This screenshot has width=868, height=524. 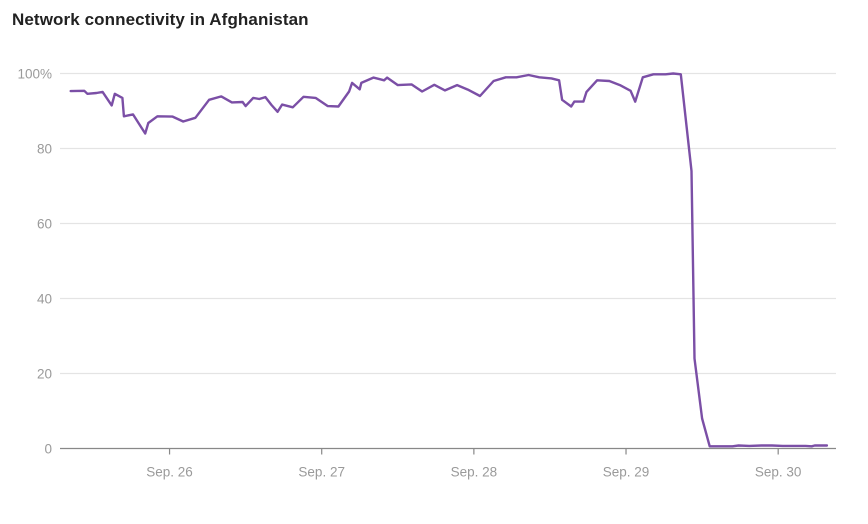 I want to click on y-tick-label: 20, so click(x=44, y=374).